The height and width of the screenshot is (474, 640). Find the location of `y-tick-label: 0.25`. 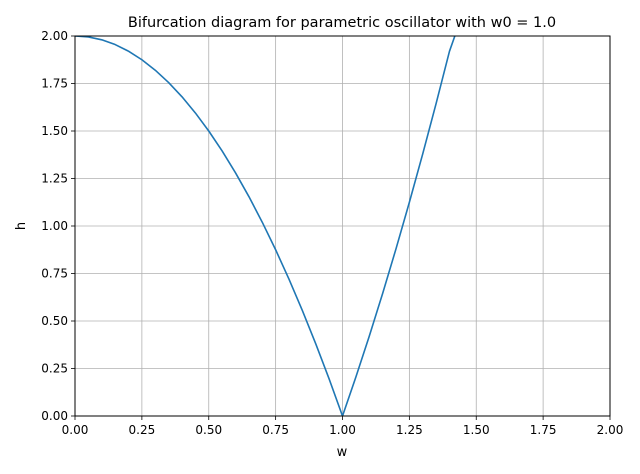

y-tick-label: 0.25 is located at coordinates (54, 369).